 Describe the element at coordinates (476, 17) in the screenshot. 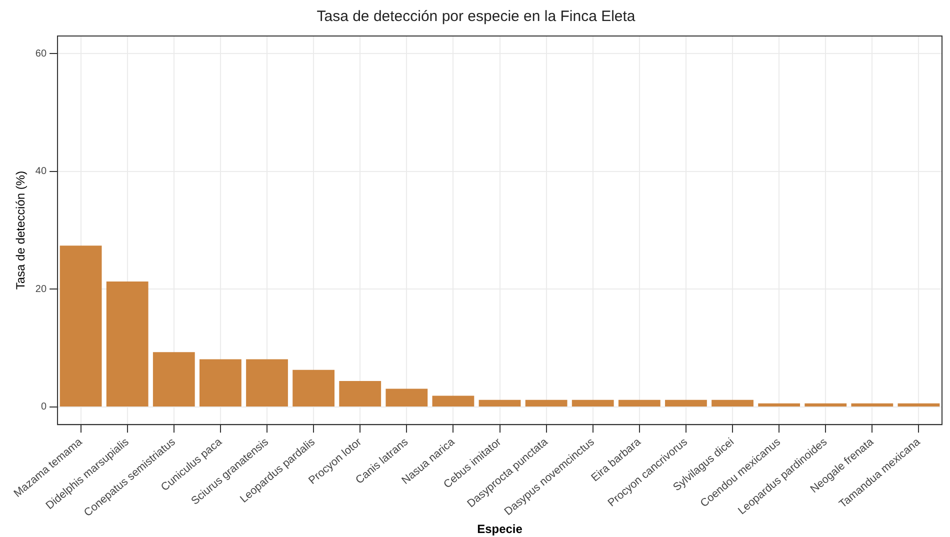

I see `chart-title: Tasa de detección por especie en la Finca Eleta` at that location.